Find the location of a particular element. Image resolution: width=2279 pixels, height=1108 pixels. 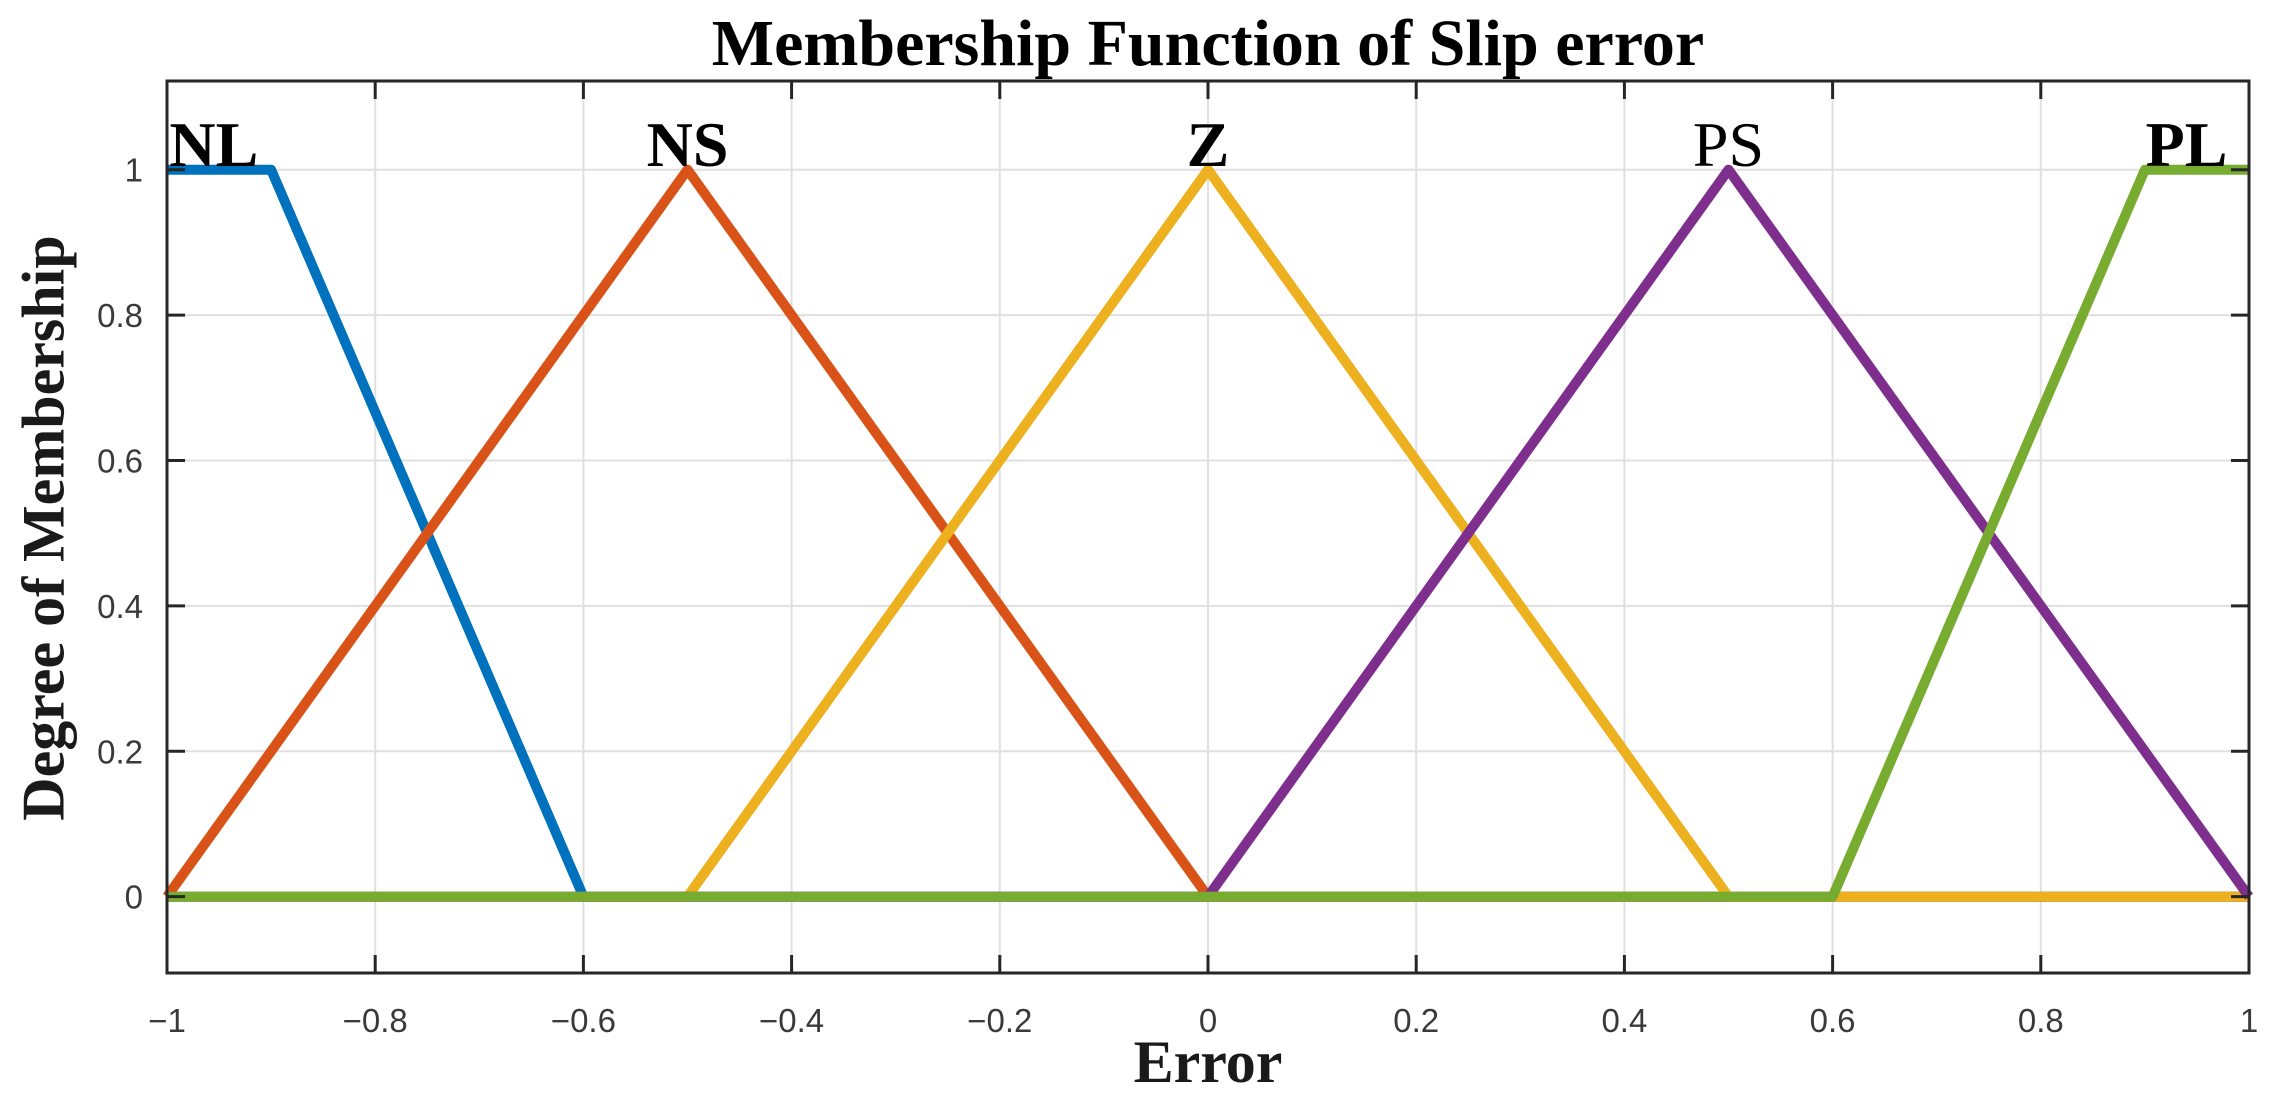

x-tick-label: 0.4 is located at coordinates (1624, 1020).